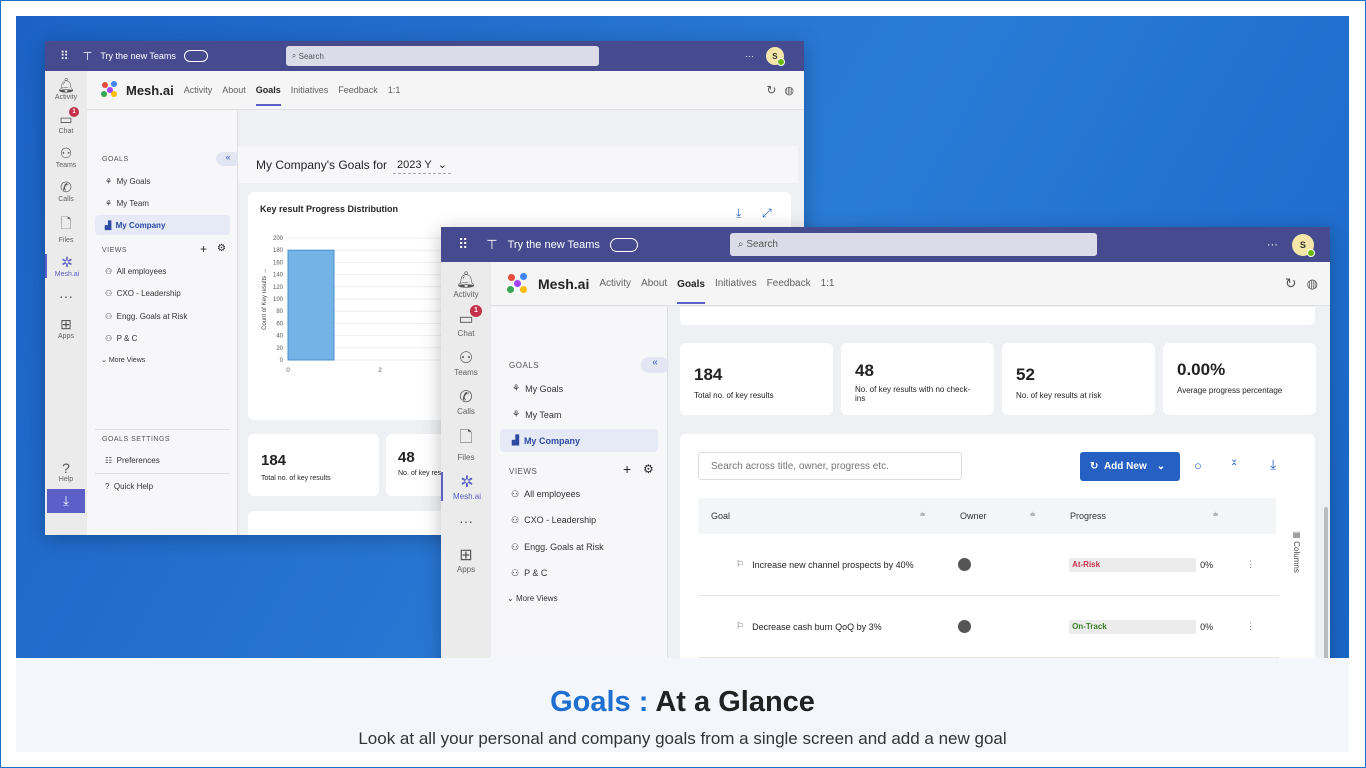 This screenshot has height=768, width=1366. What do you see at coordinates (66, 471) in the screenshot?
I see `rail-help: ? Help` at bounding box center [66, 471].